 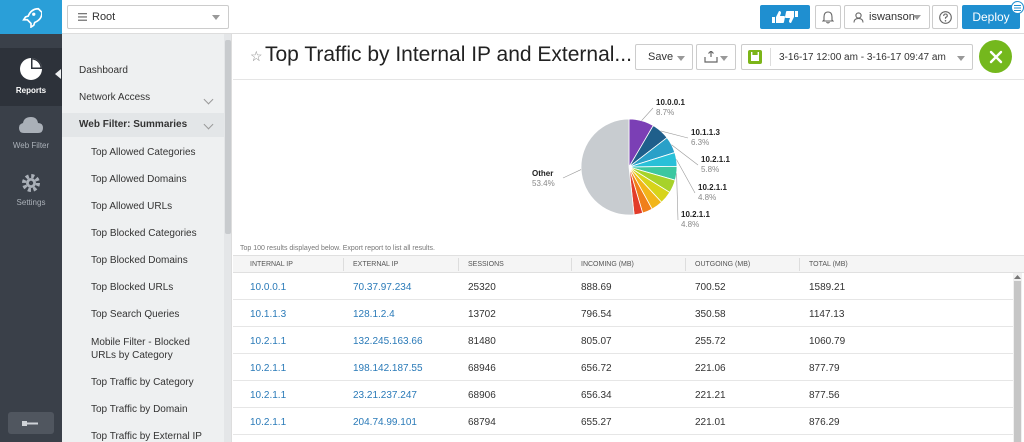 I want to click on logo, so click(x=31, y=17).